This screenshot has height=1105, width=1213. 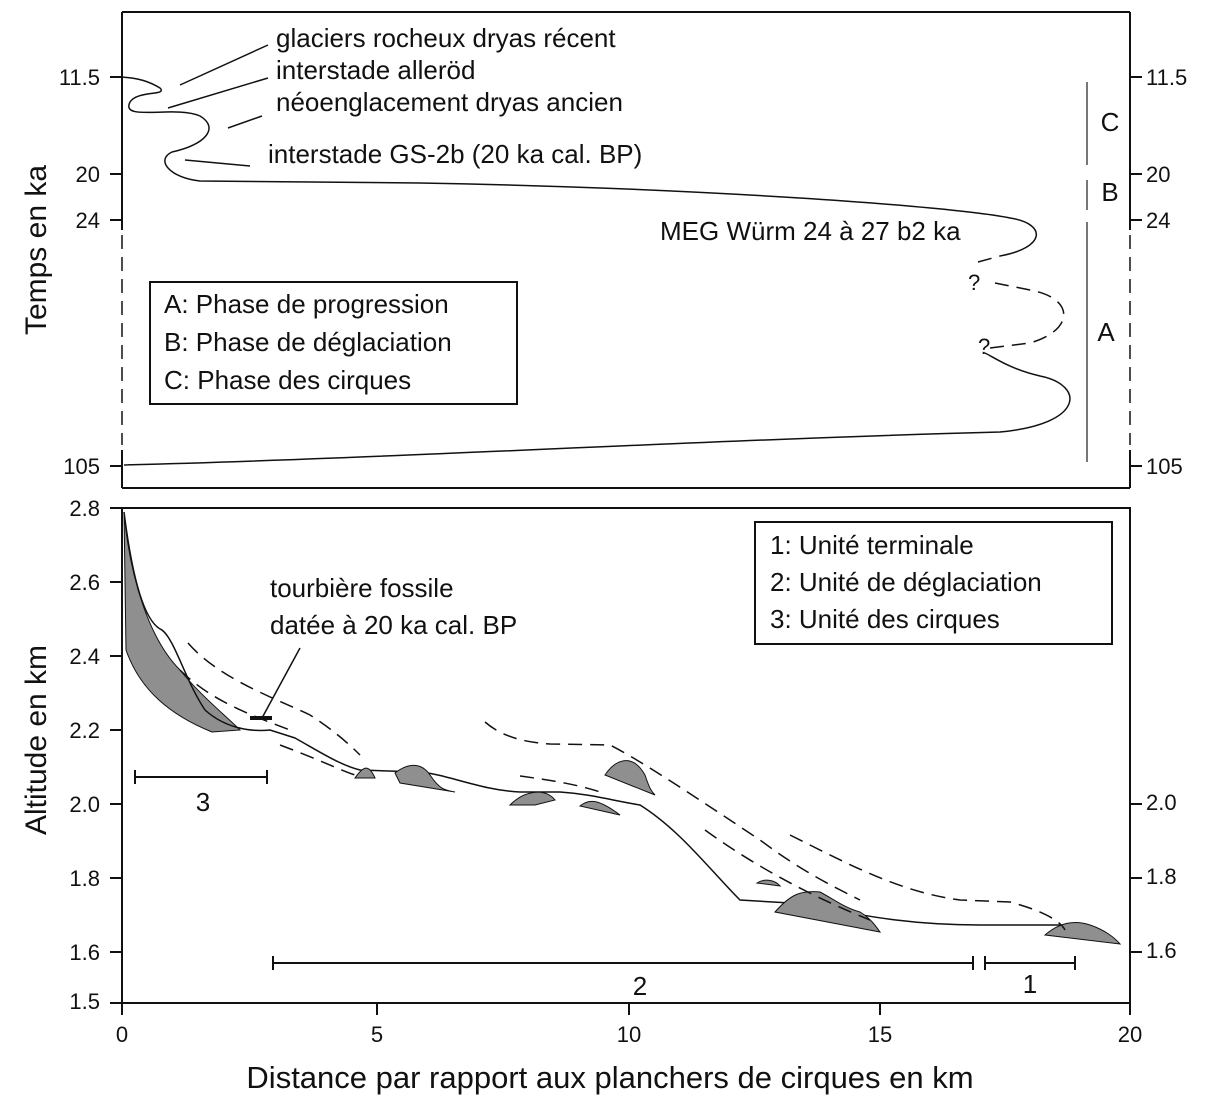 I want to click on y-axis-label: Altitude en km, so click(x=36, y=740).